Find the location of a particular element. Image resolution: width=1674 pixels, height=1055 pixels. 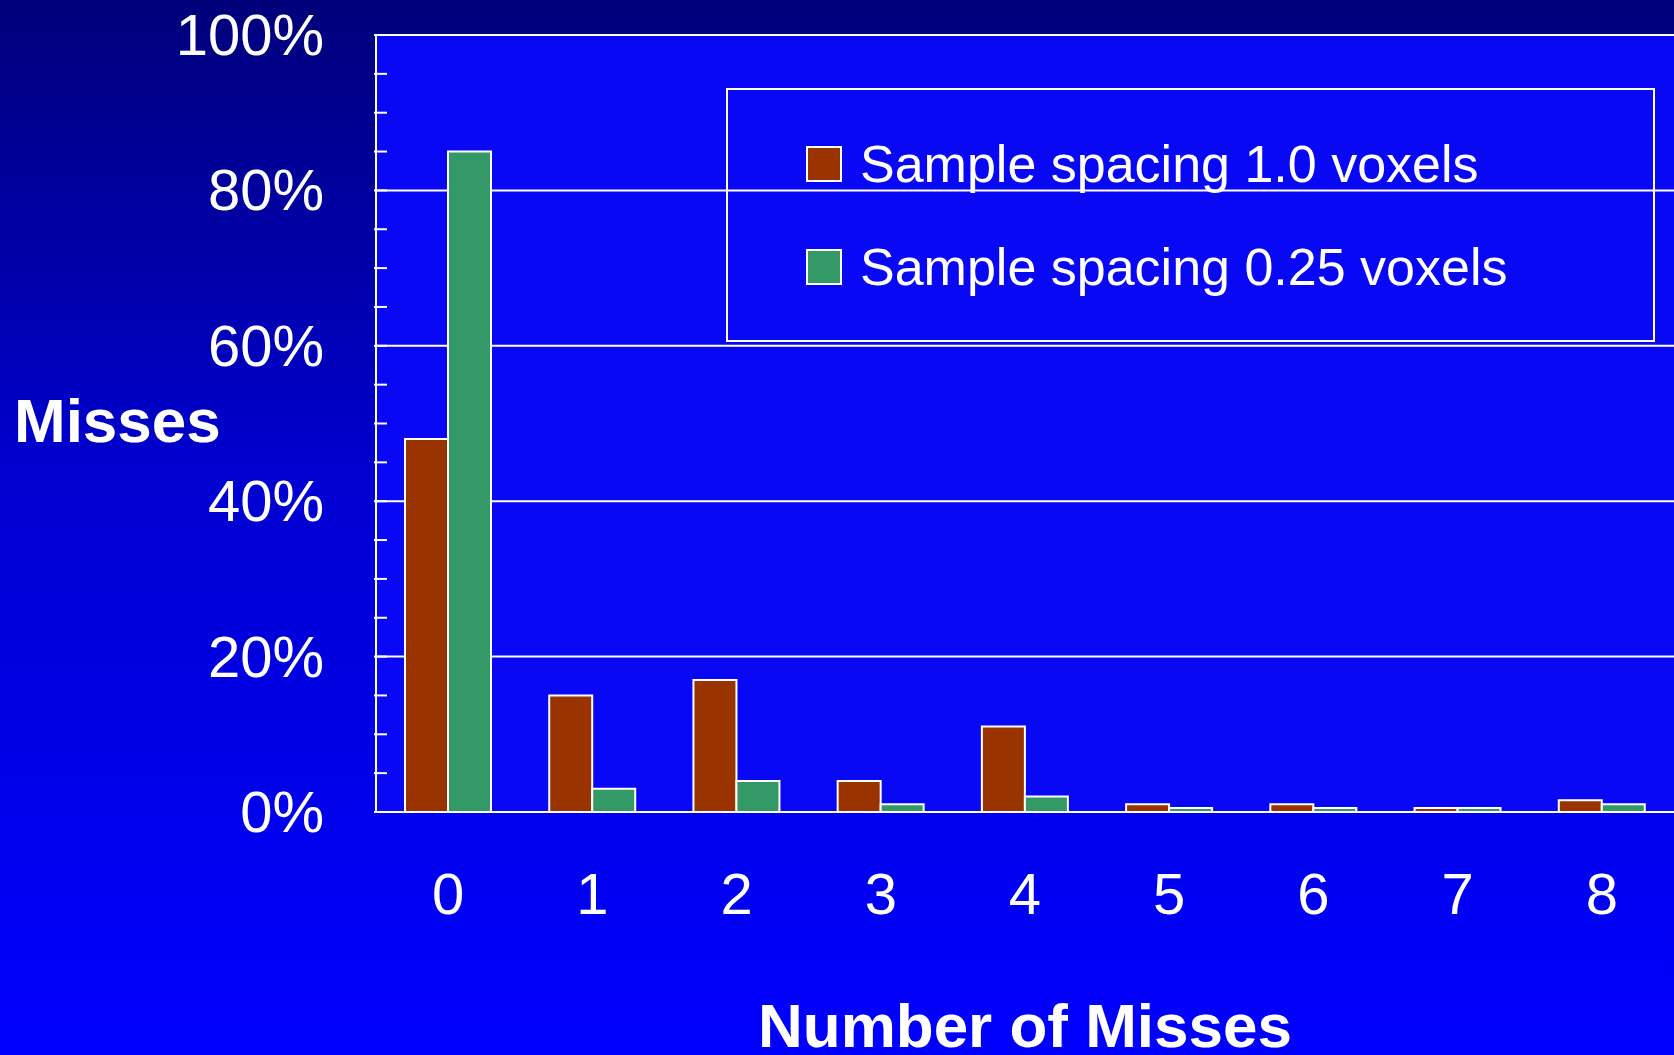

y-tick-label: 20% is located at coordinates (265, 656).